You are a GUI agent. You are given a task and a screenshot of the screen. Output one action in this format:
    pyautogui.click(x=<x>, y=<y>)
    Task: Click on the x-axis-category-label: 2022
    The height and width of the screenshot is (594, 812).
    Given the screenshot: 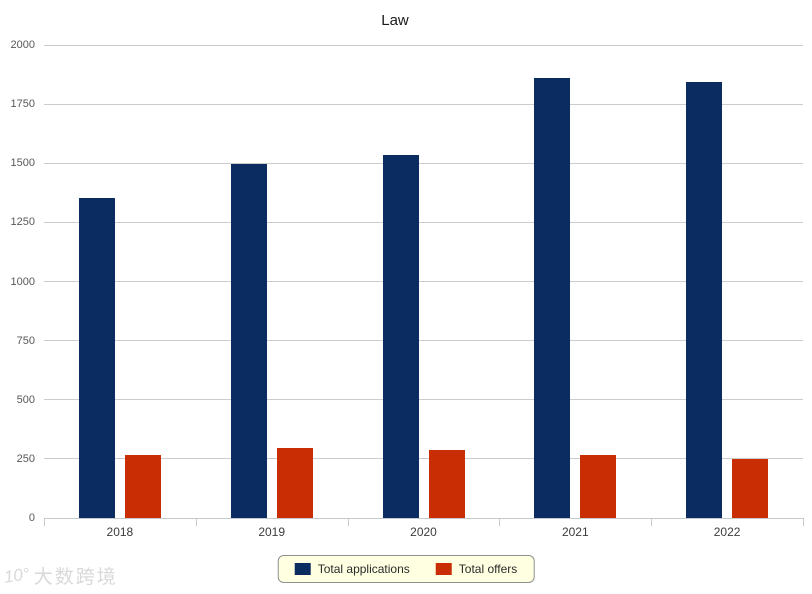 What is the action you would take?
    pyautogui.click(x=727, y=532)
    